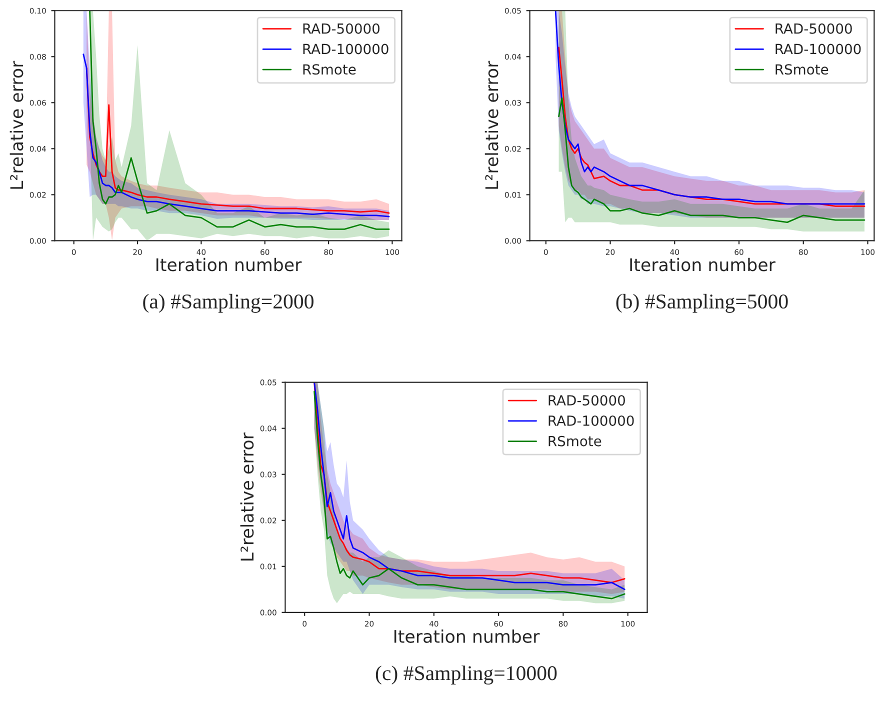 The image size is (883, 708). What do you see at coordinates (712, 160) in the screenshot?
I see `line-series` at bounding box center [712, 160].